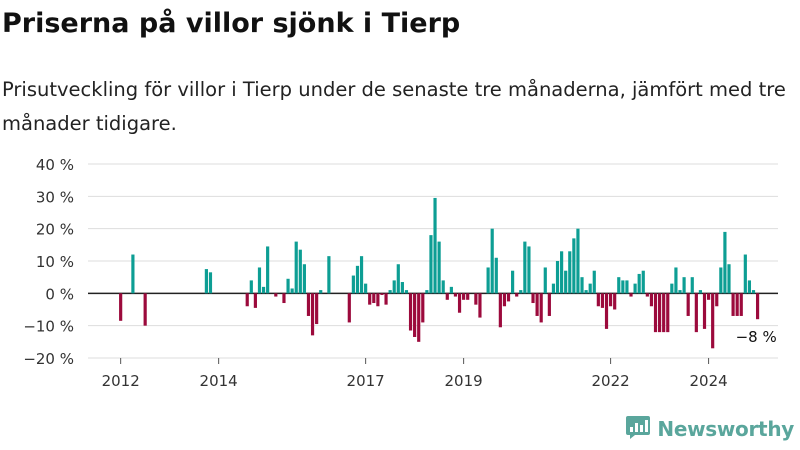 This screenshot has width=800, height=450. What do you see at coordinates (219, 381) in the screenshot?
I see `x-tick-label: 2014` at bounding box center [219, 381].